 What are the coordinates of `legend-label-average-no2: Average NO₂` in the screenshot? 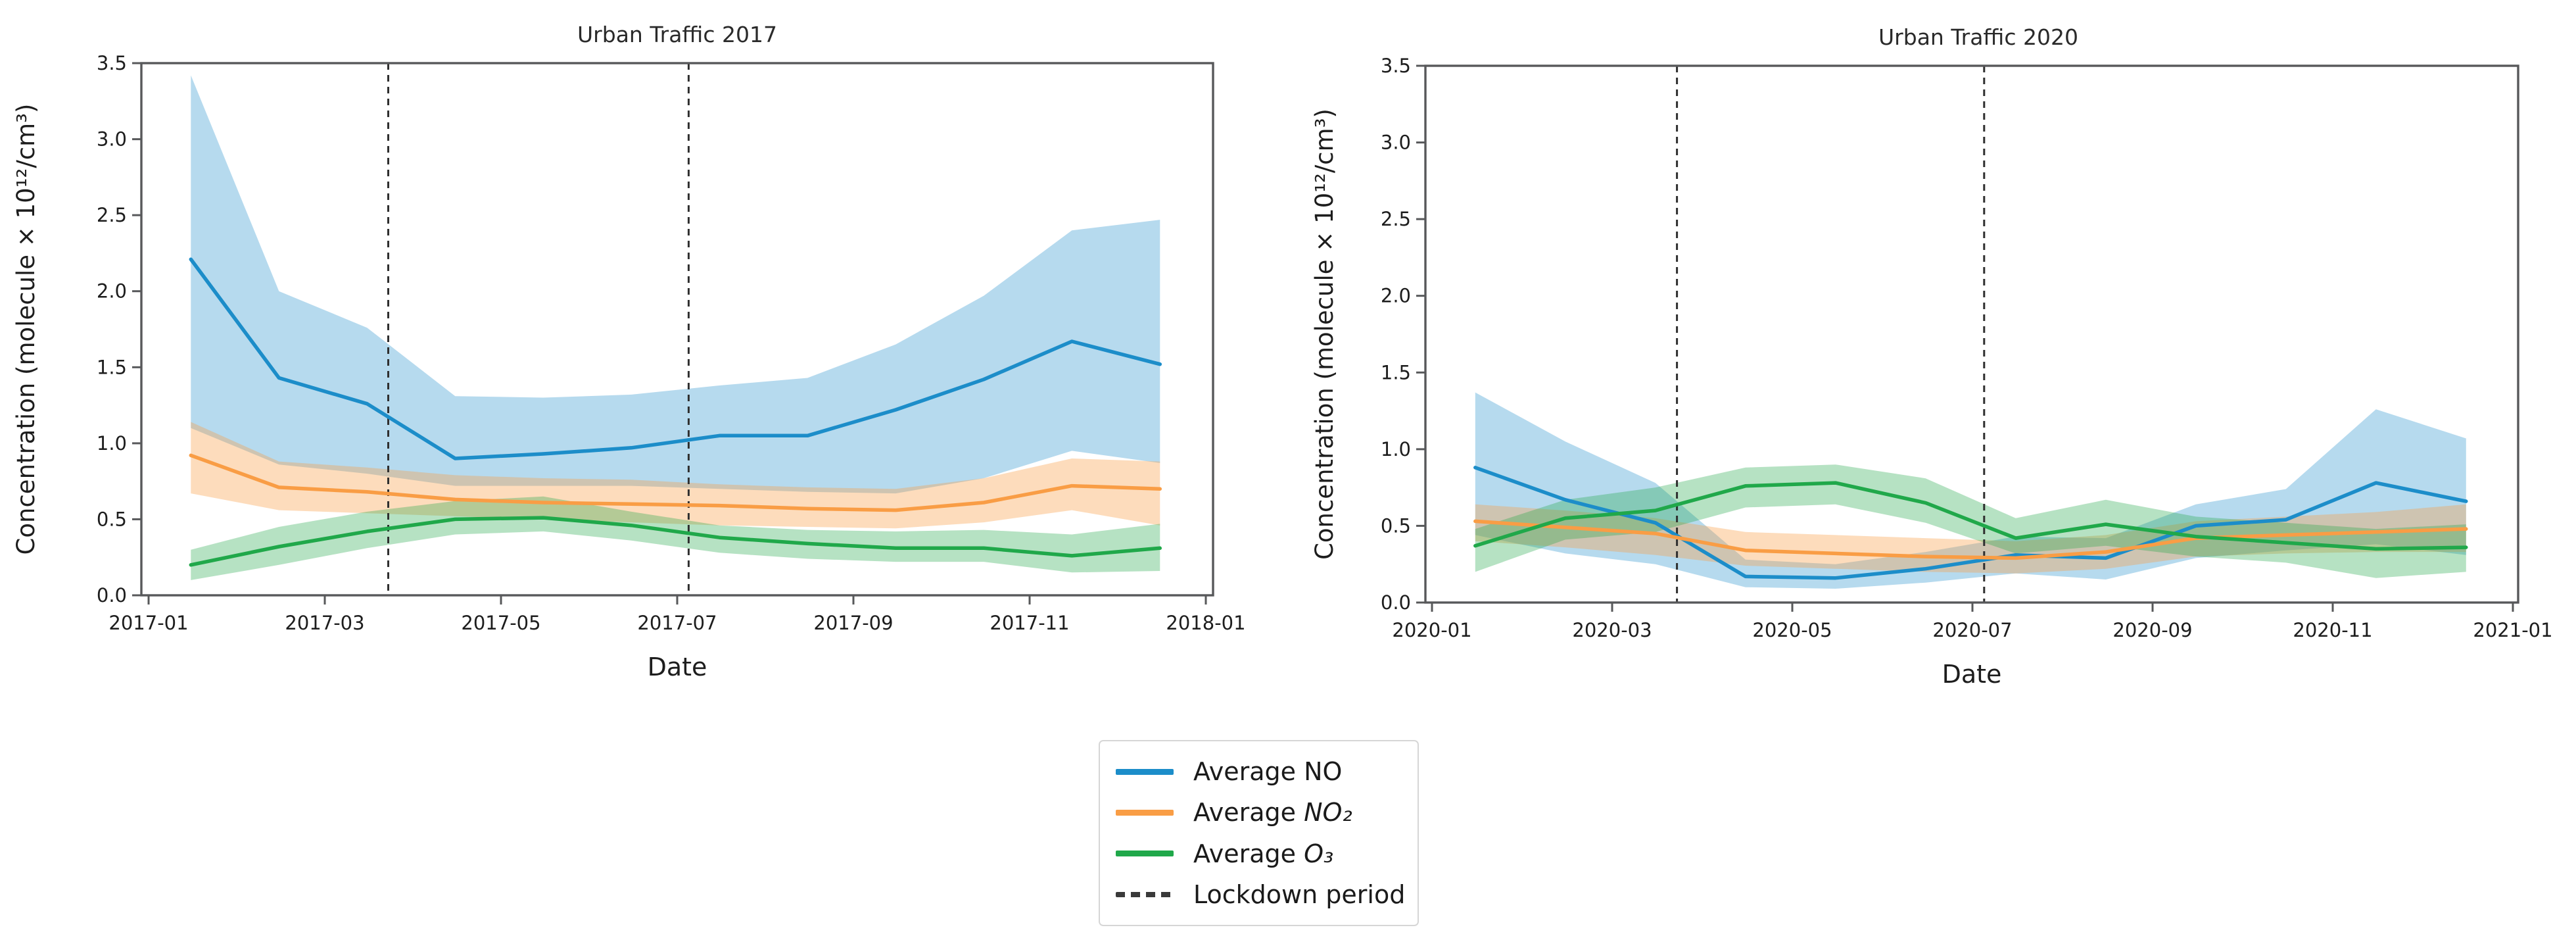 It's located at (1272, 812).